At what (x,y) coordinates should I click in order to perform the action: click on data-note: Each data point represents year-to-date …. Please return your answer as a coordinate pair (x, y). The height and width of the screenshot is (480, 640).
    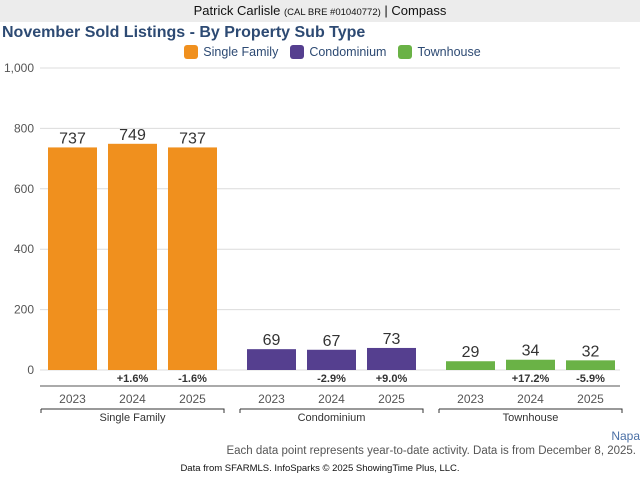
    Looking at the image, I should click on (431, 451).